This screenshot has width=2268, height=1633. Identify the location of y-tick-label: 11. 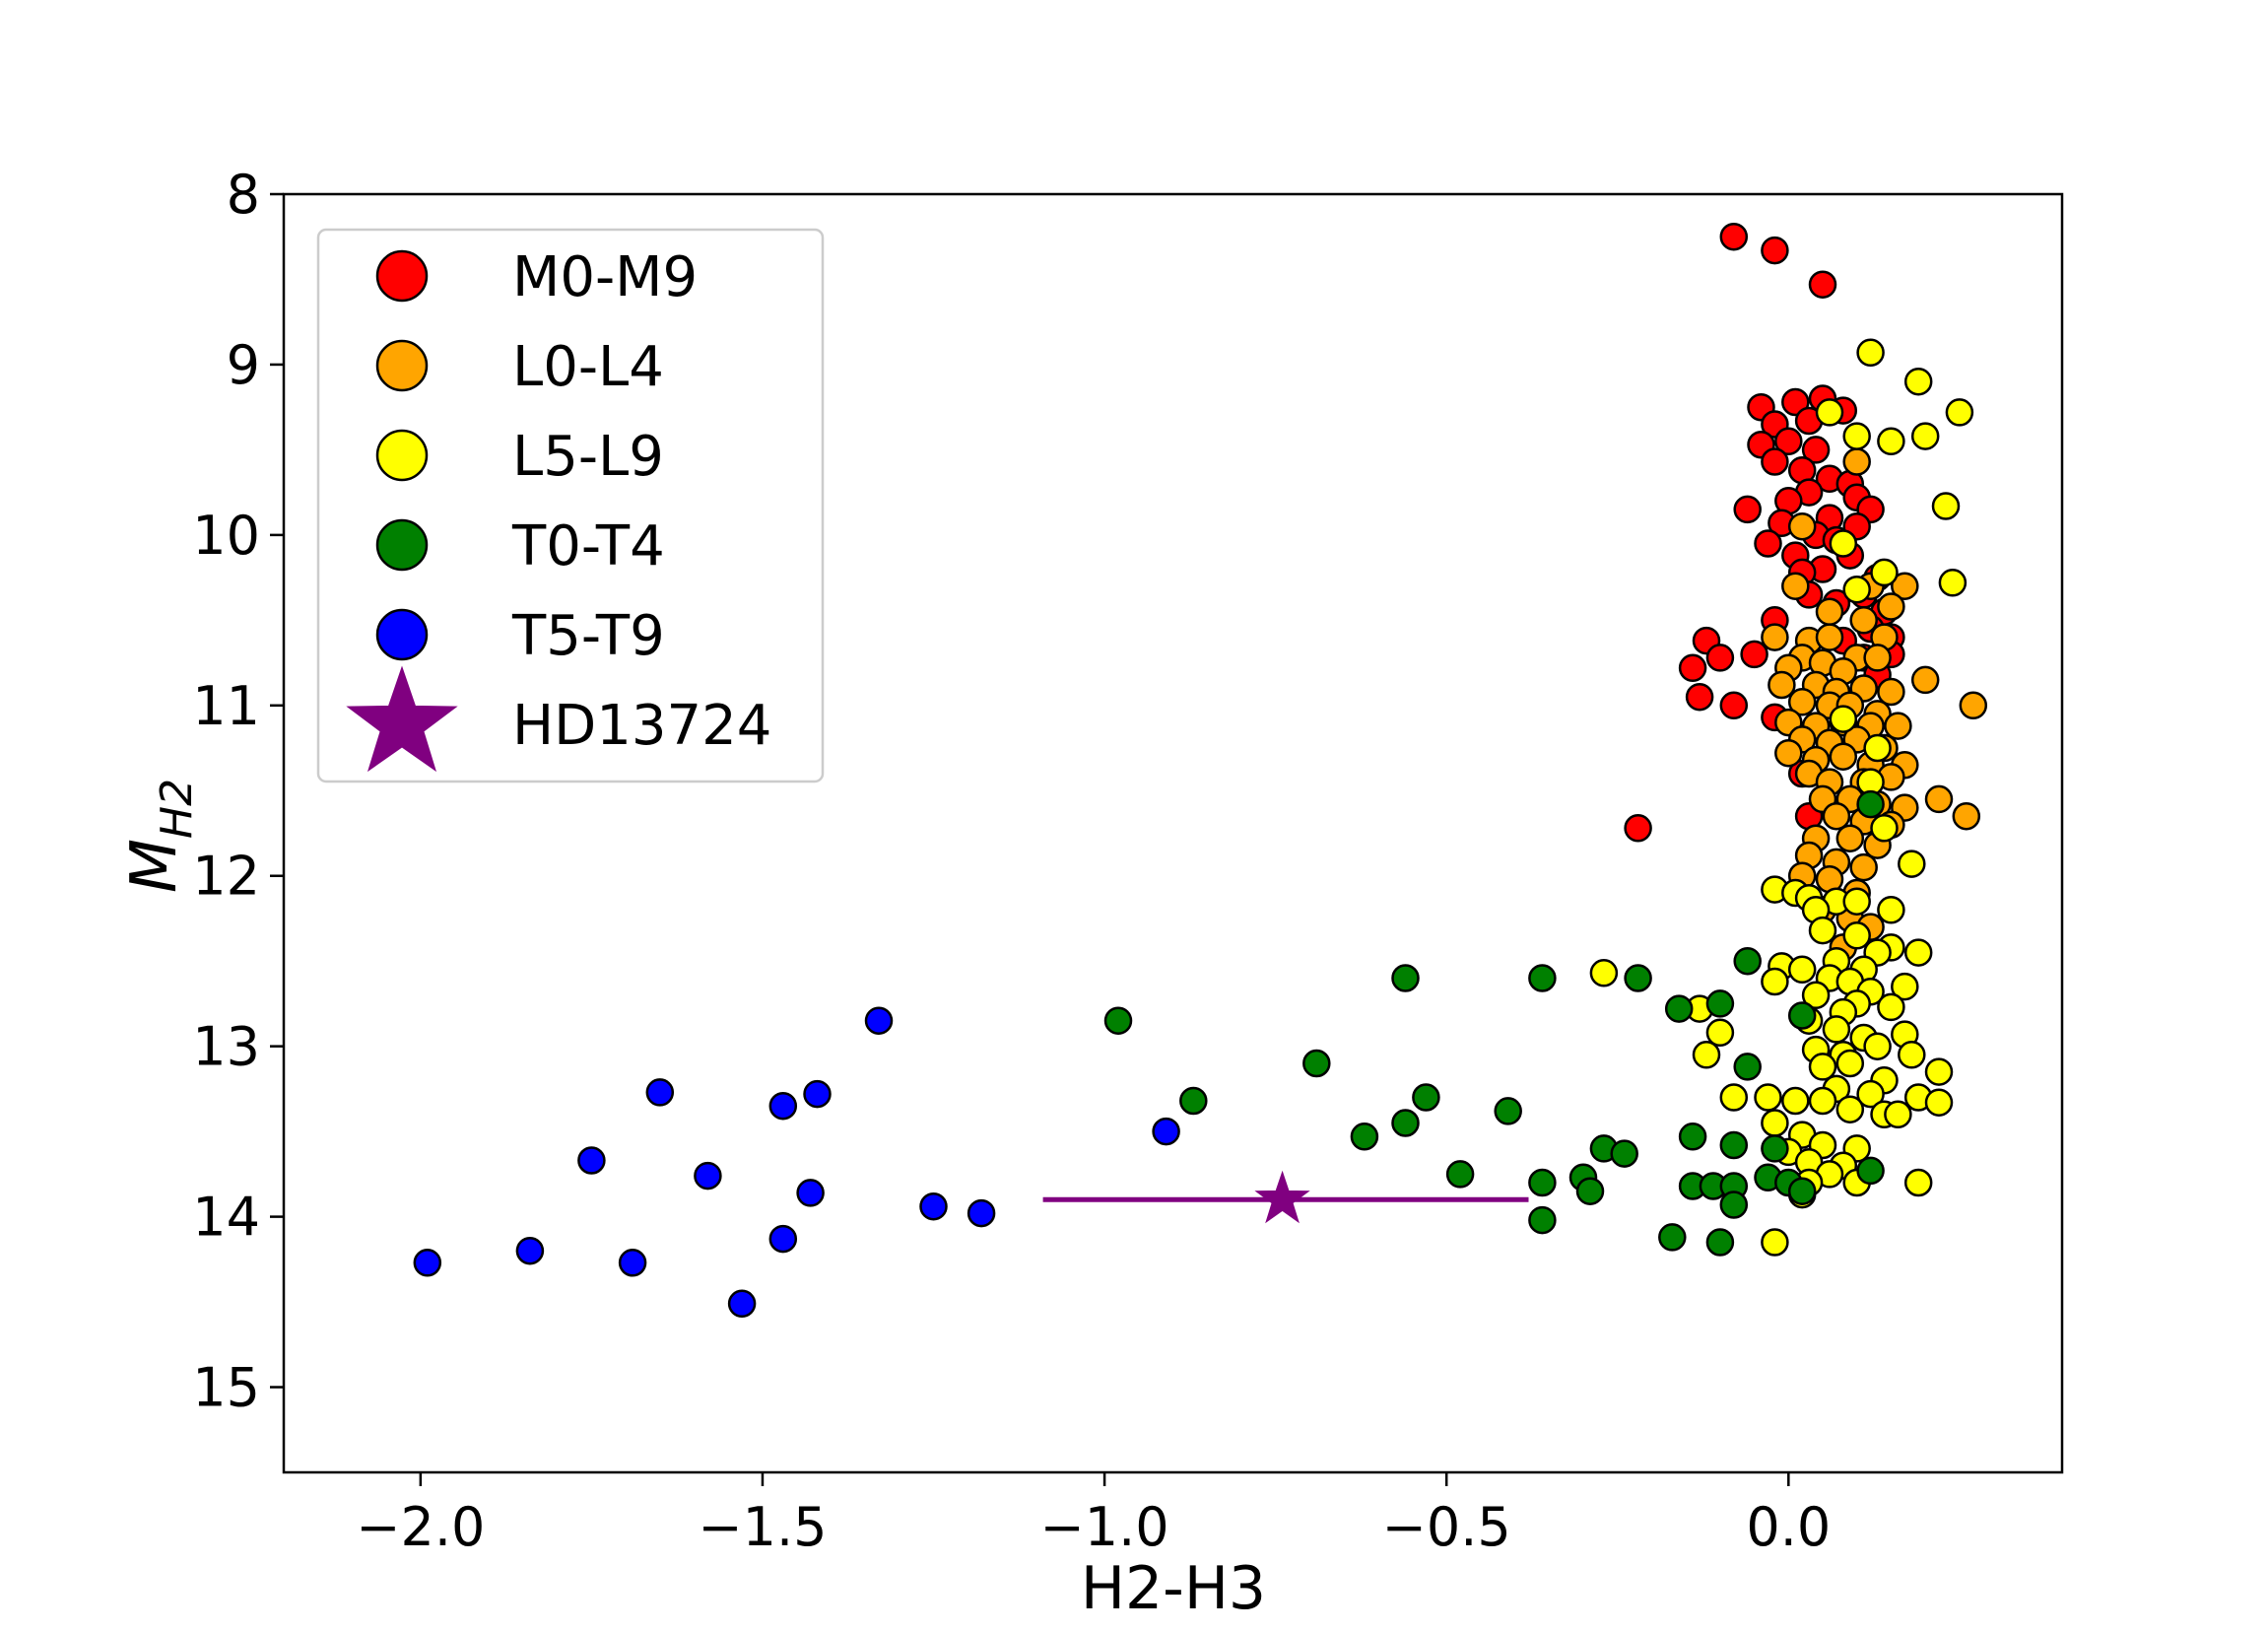
(226, 706).